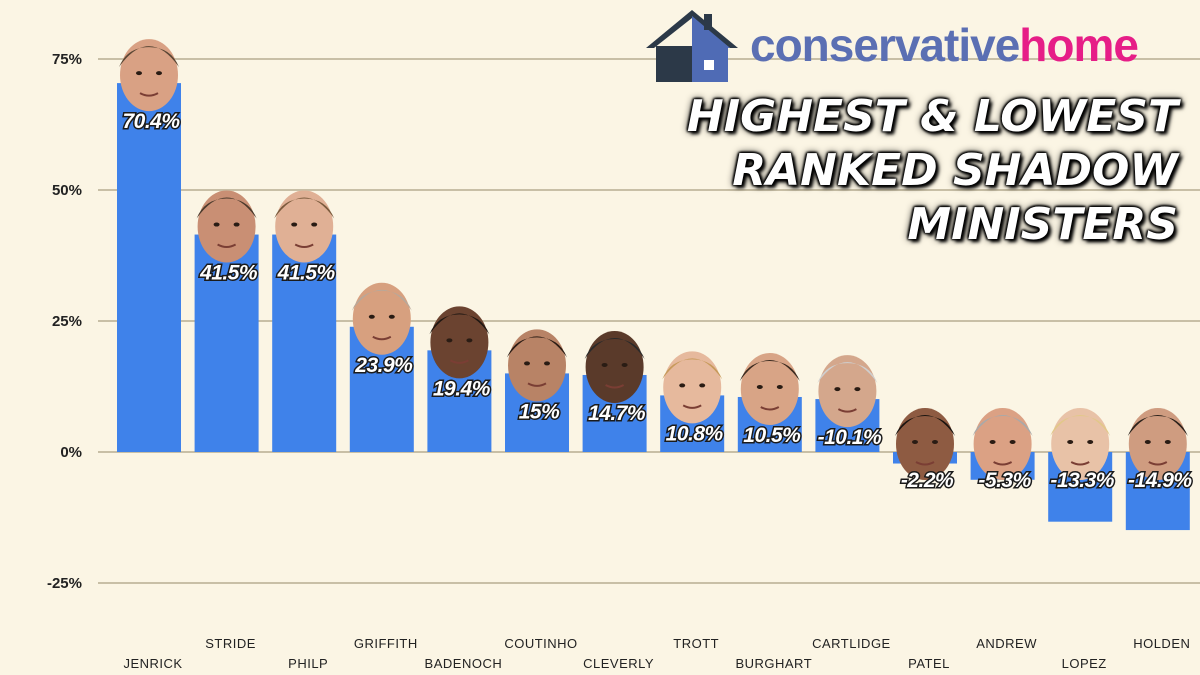 The image size is (1200, 675). I want to click on data-label: 10.8%, so click(695, 433).